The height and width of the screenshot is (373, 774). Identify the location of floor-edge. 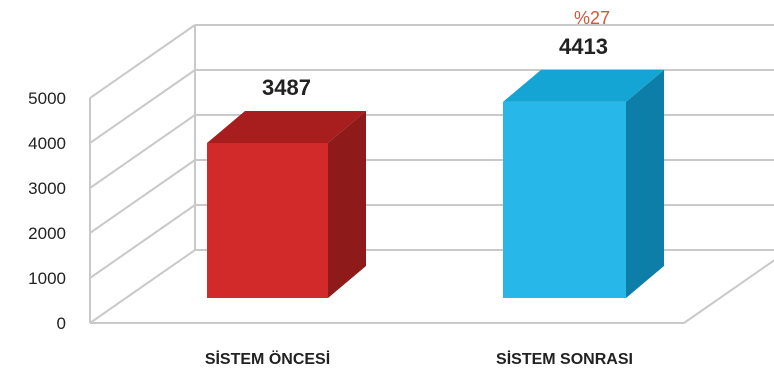
(728, 291).